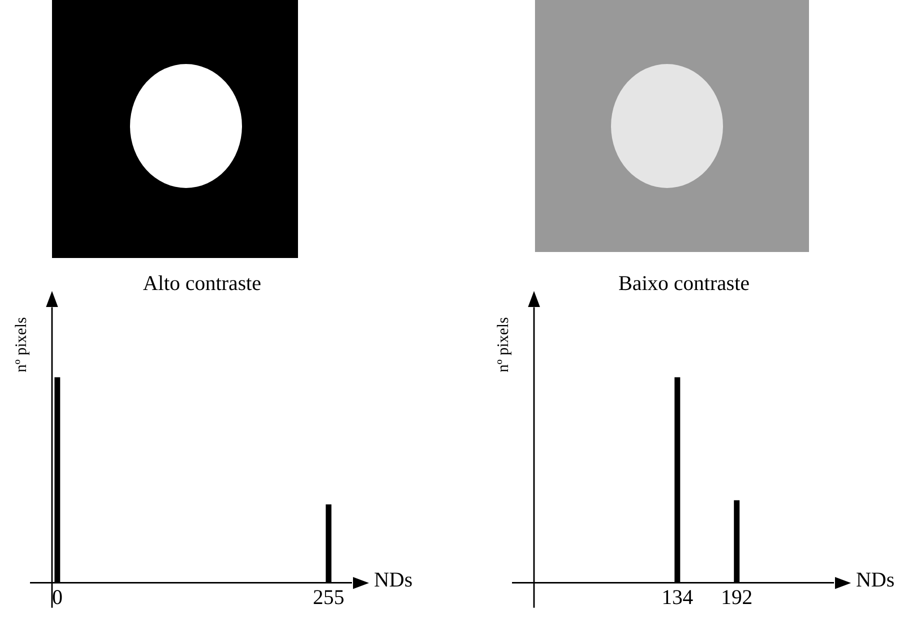 The width and height of the screenshot is (924, 619). I want to click on x-tick-label: 192, so click(736, 596).